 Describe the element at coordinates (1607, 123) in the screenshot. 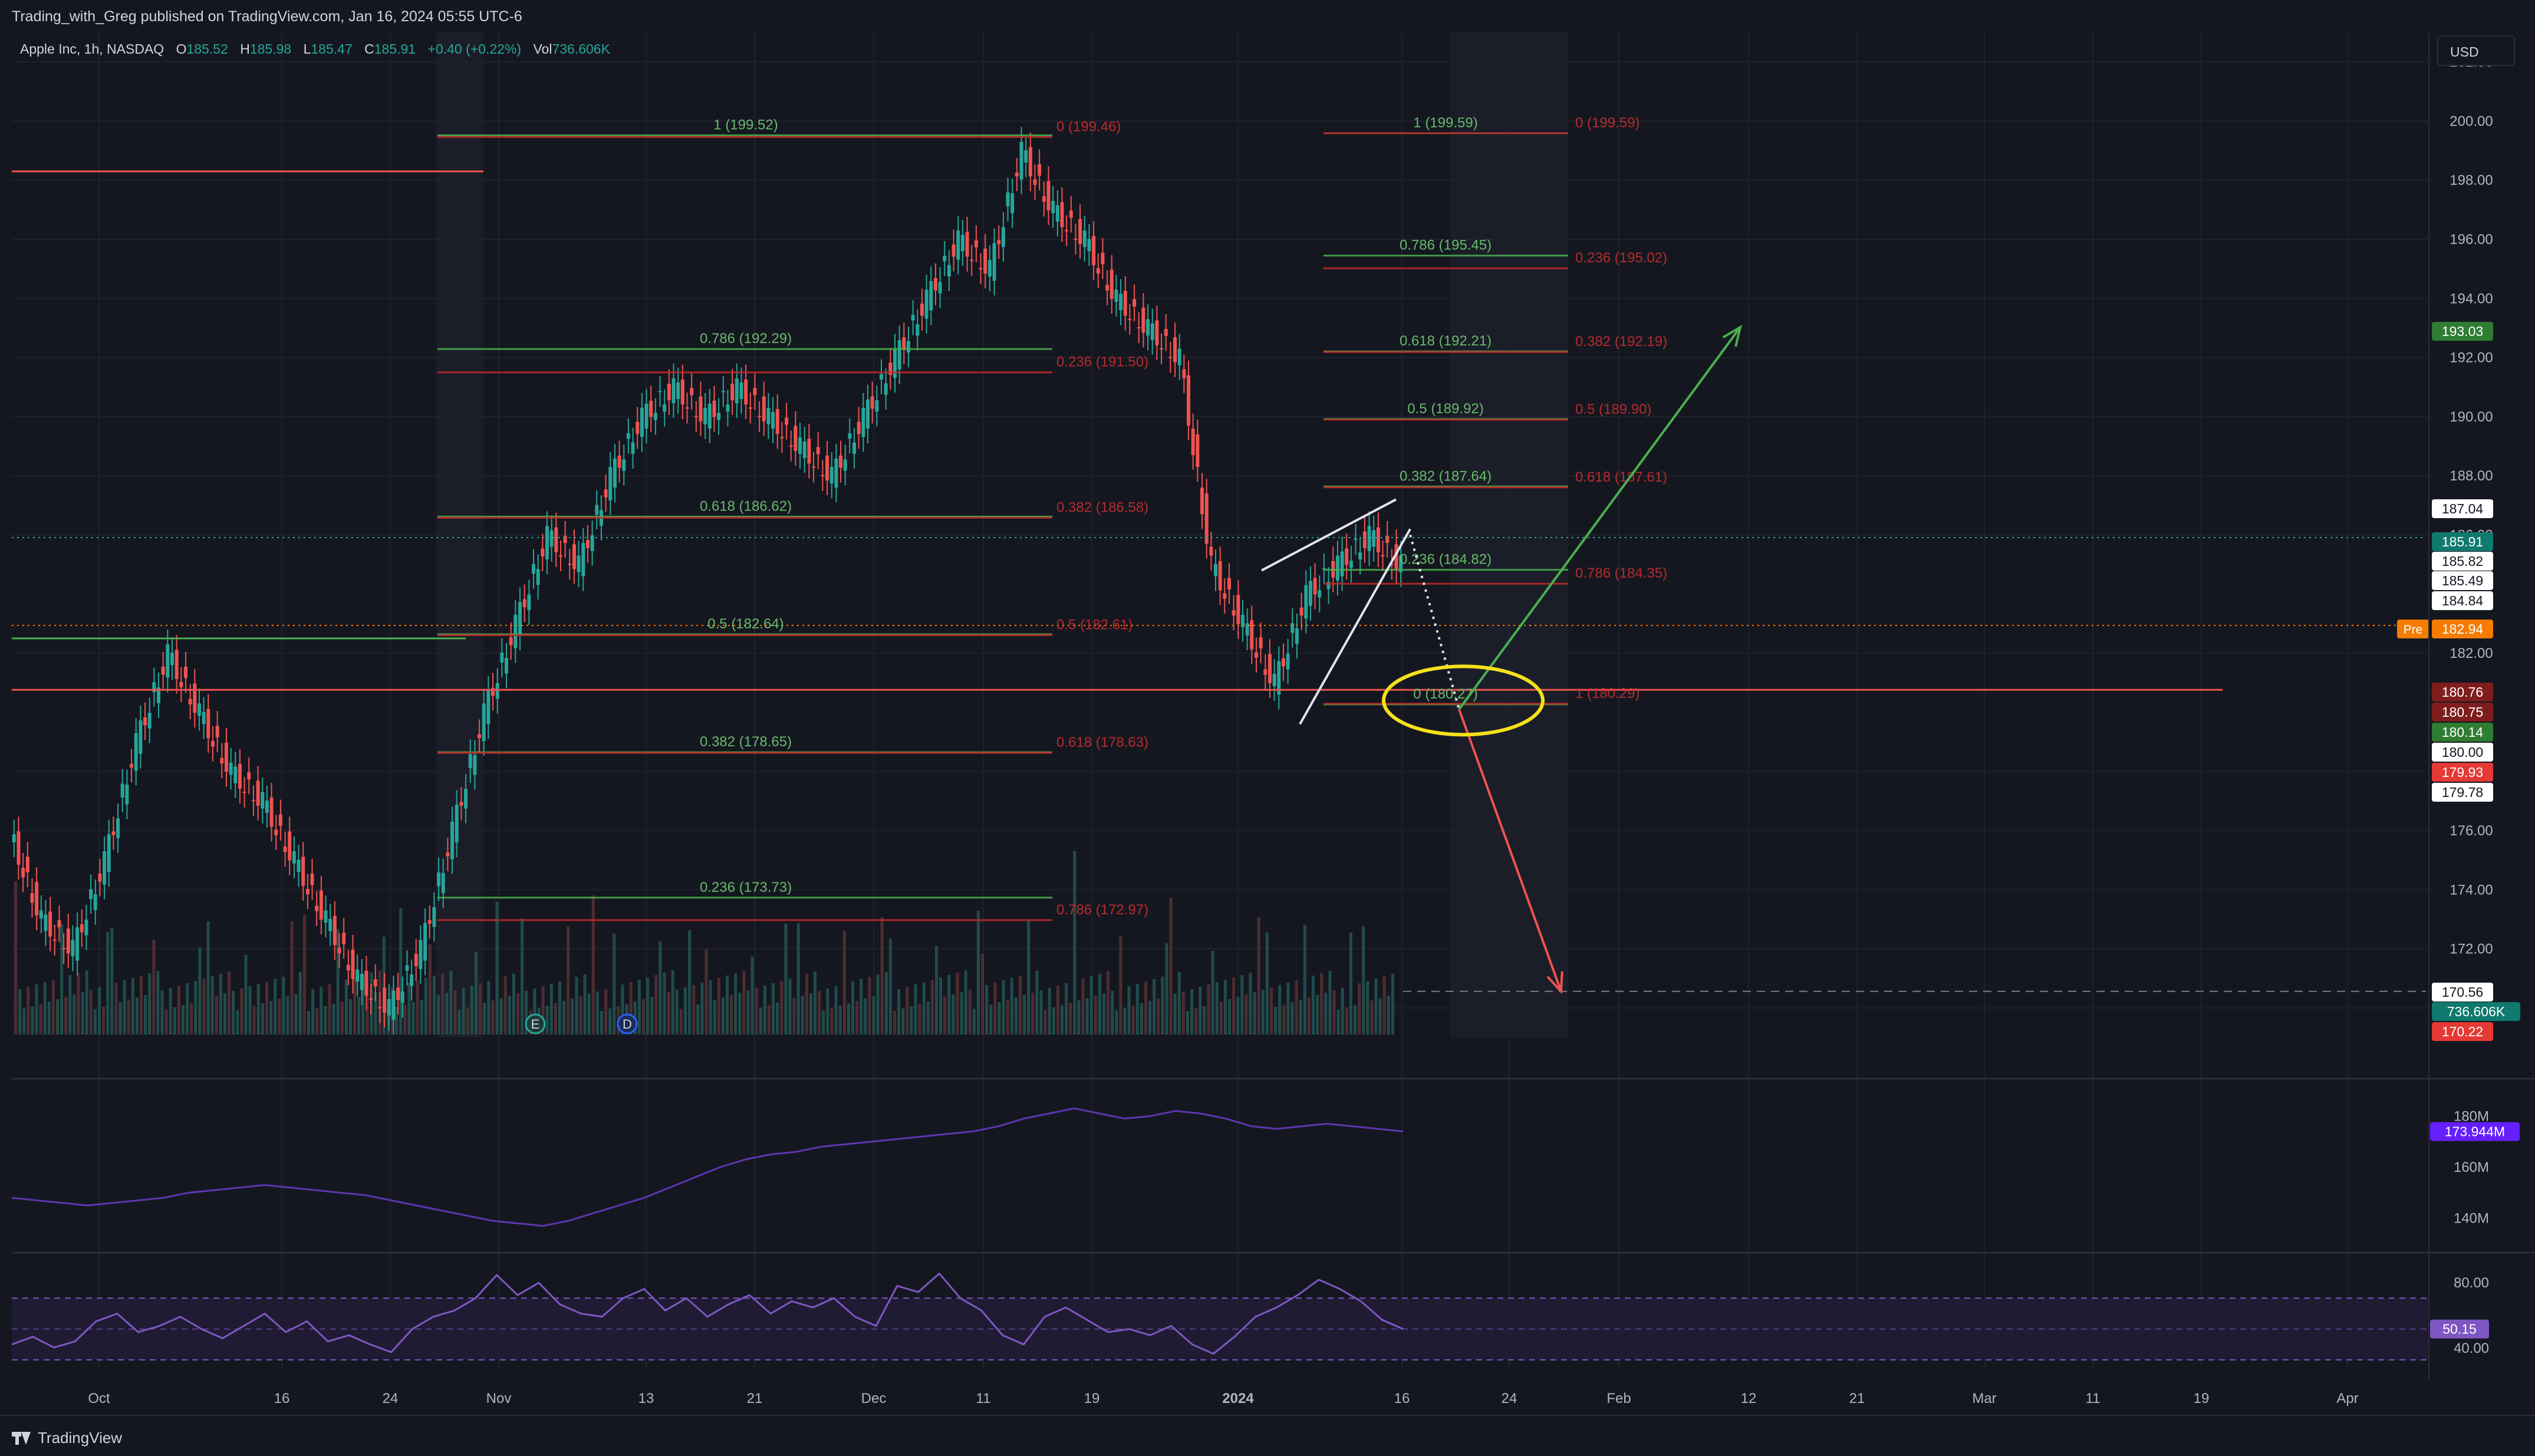

I see `fib-level-label: 0 (199.59)` at that location.